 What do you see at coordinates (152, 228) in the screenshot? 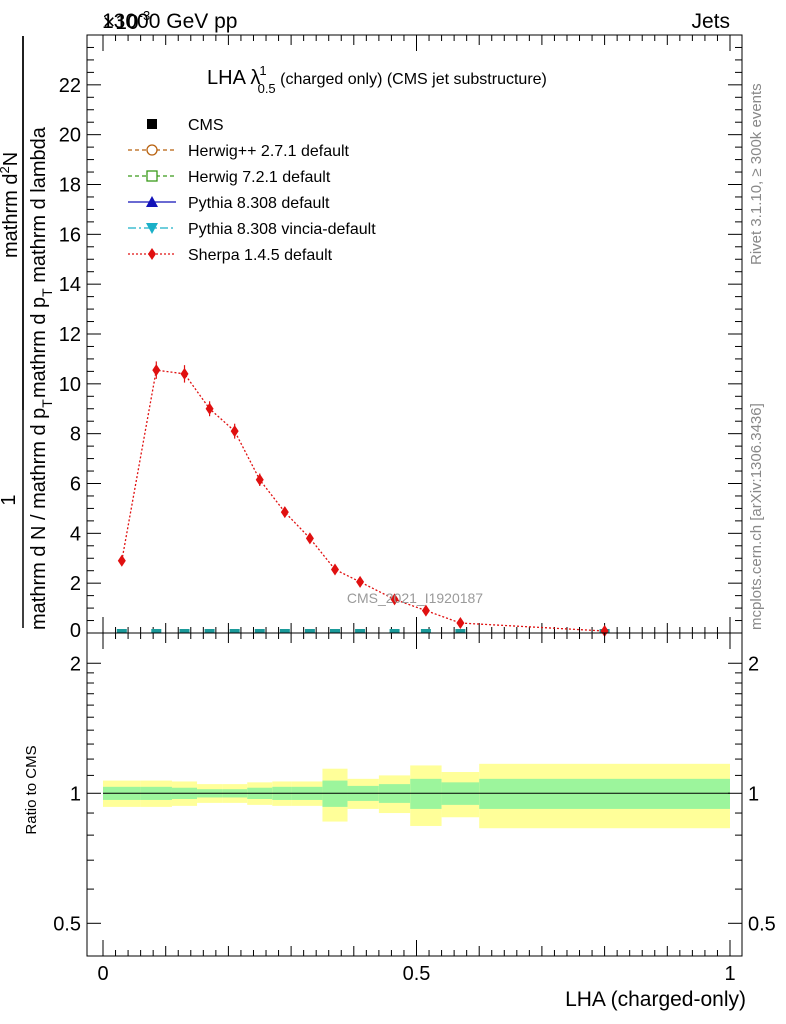
I see `legend-marker-triangle-down` at bounding box center [152, 228].